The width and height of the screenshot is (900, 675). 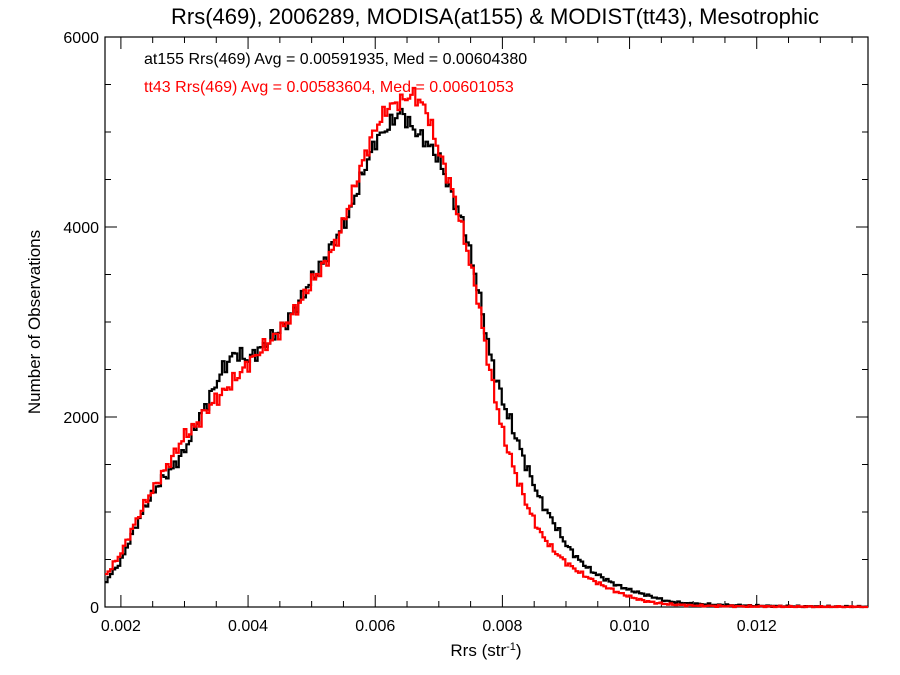 What do you see at coordinates (375, 626) in the screenshot?
I see `x-tick-label: 0.006` at bounding box center [375, 626].